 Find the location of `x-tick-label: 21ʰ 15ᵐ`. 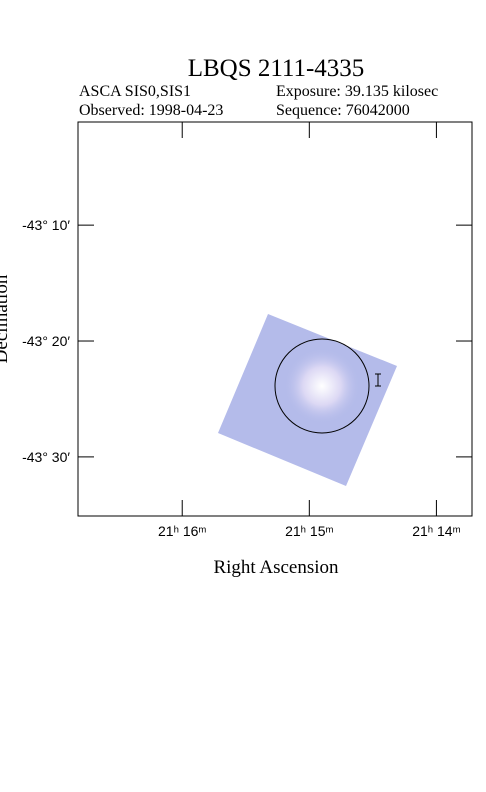

x-tick-label: 21ʰ 15ᵐ is located at coordinates (309, 531).